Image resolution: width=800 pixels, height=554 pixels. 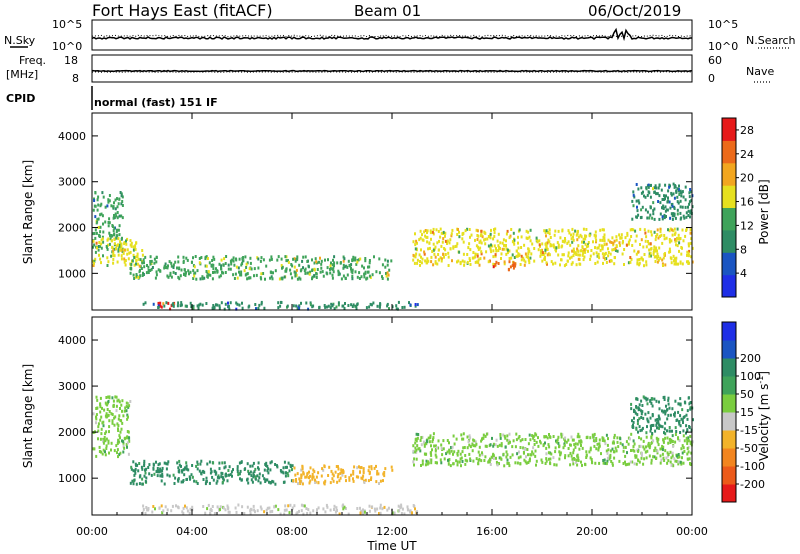 I want to click on freq-series, so click(x=392, y=71).